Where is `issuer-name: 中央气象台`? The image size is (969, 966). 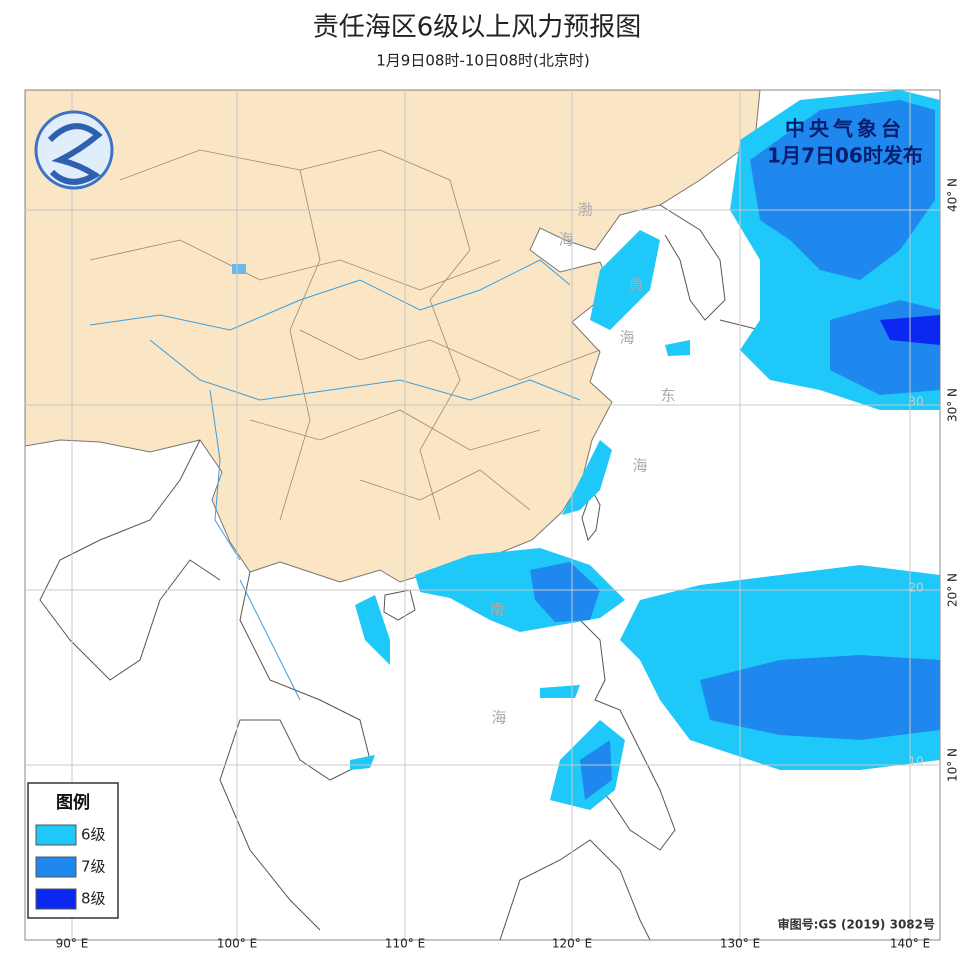 issuer-name: 中央气象台 is located at coordinates (845, 129).